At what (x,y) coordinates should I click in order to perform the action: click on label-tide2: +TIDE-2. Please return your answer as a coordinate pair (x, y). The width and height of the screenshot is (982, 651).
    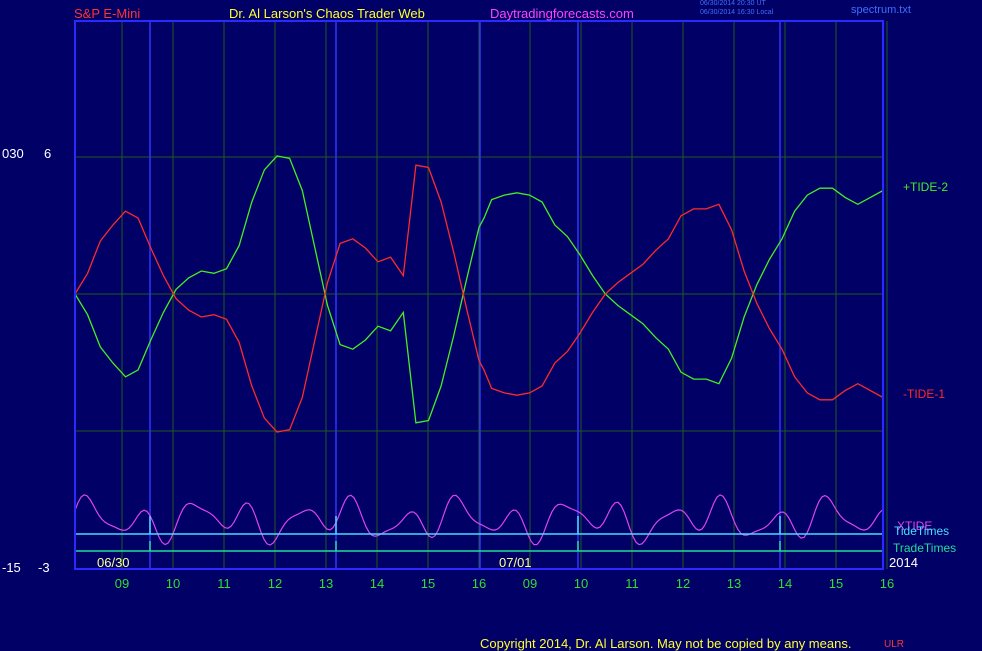
    Looking at the image, I should click on (926, 187).